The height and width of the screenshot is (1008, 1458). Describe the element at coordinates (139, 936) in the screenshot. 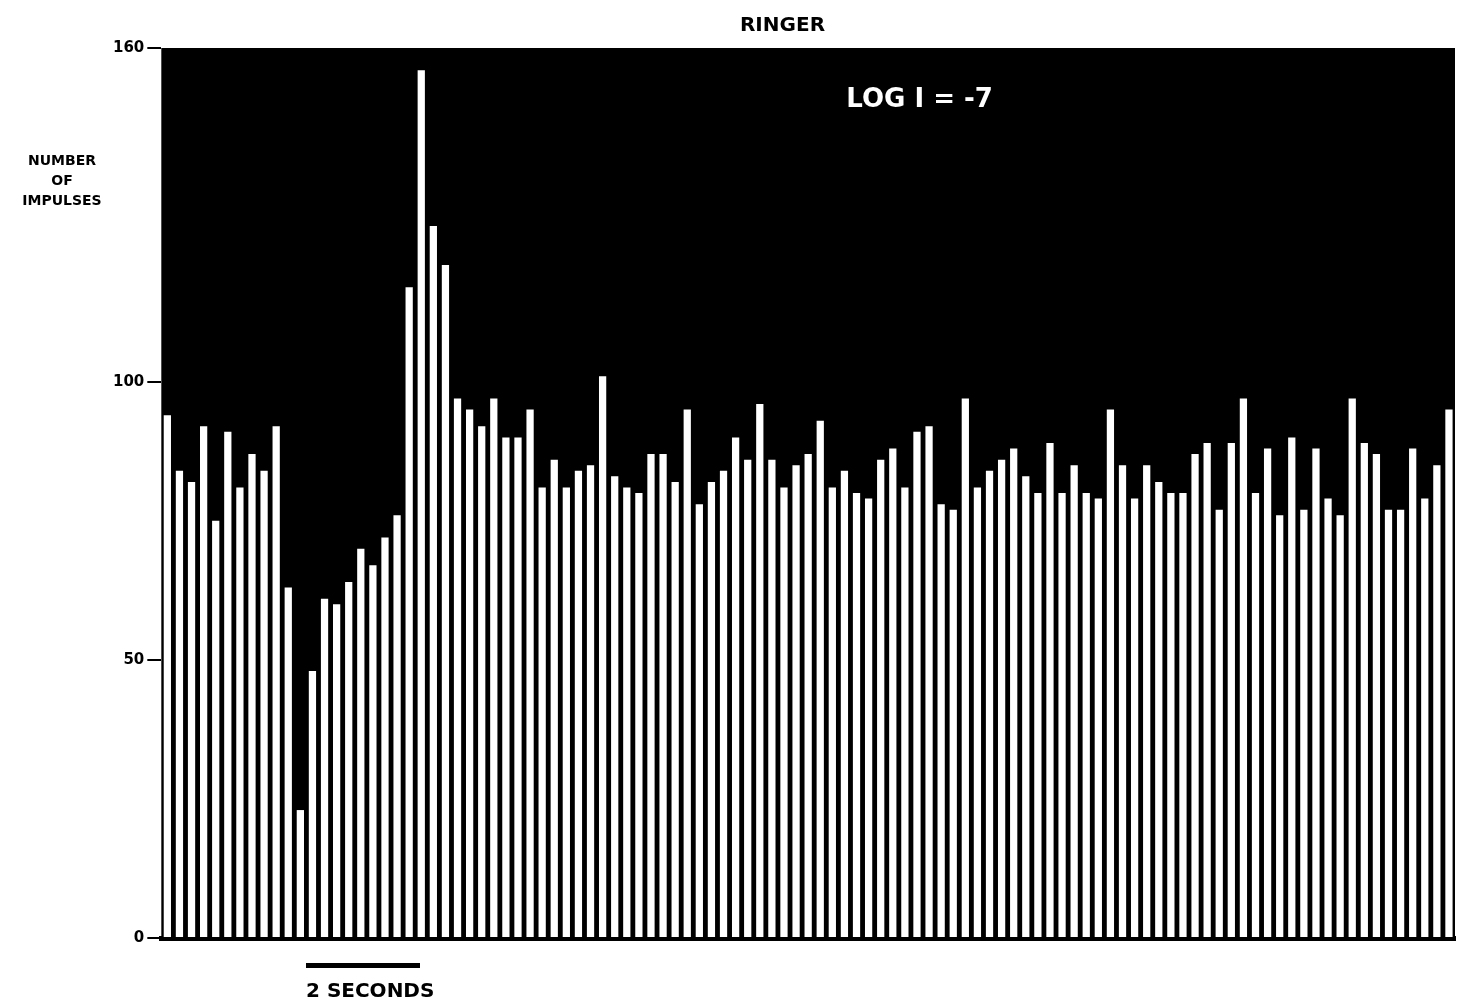

I see `y-tick-label: 0` at that location.